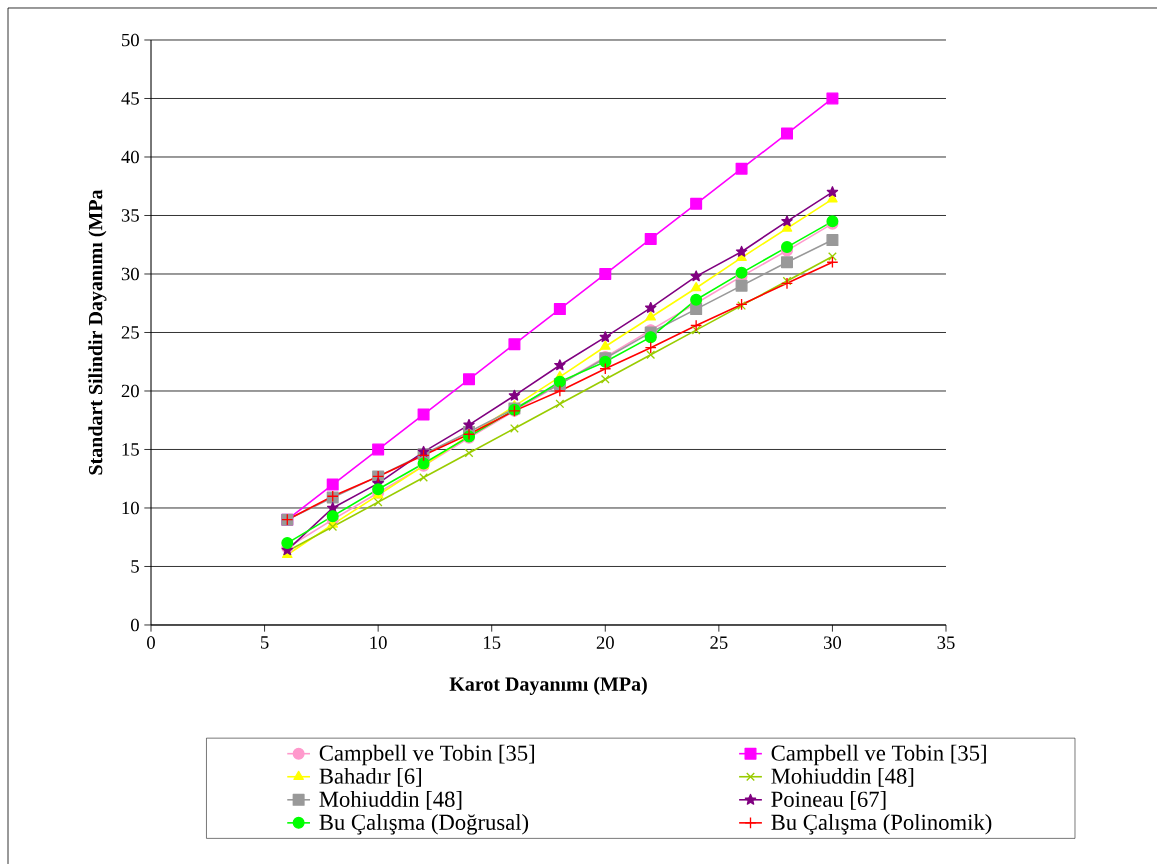  Describe the element at coordinates (424, 824) in the screenshot. I see `legend-label: Bu Çalışma (Doğrusal)` at that location.